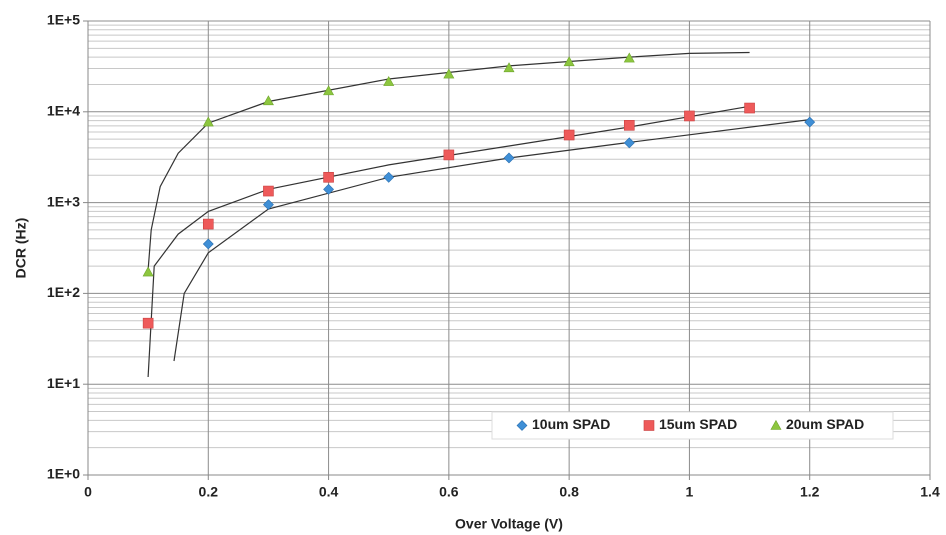 This screenshot has width=946, height=535. Describe the element at coordinates (810, 492) in the screenshot. I see `x-tick-label: 1.2` at that location.